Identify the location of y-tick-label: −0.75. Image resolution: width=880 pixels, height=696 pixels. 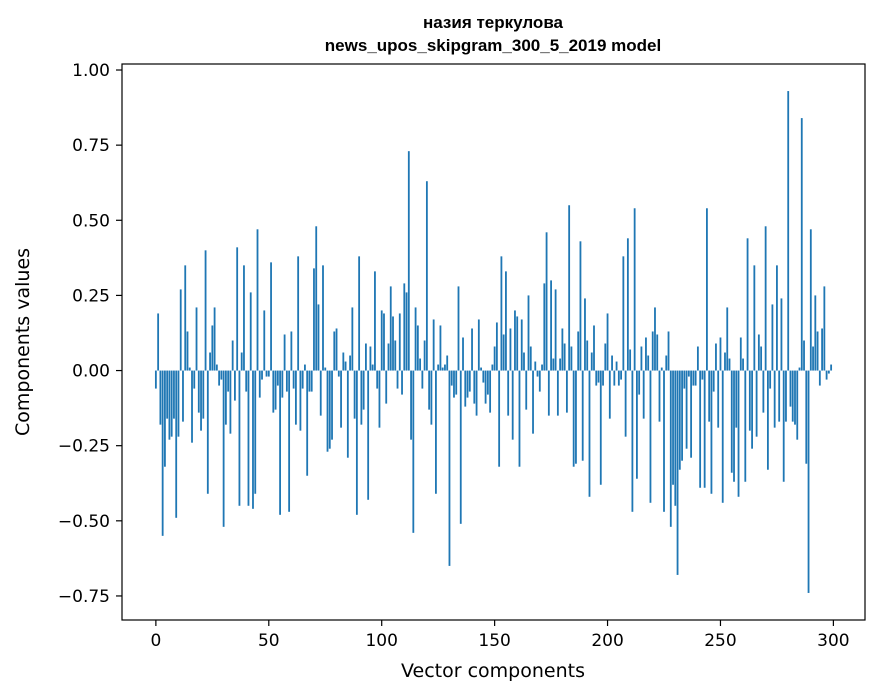
(84, 597).